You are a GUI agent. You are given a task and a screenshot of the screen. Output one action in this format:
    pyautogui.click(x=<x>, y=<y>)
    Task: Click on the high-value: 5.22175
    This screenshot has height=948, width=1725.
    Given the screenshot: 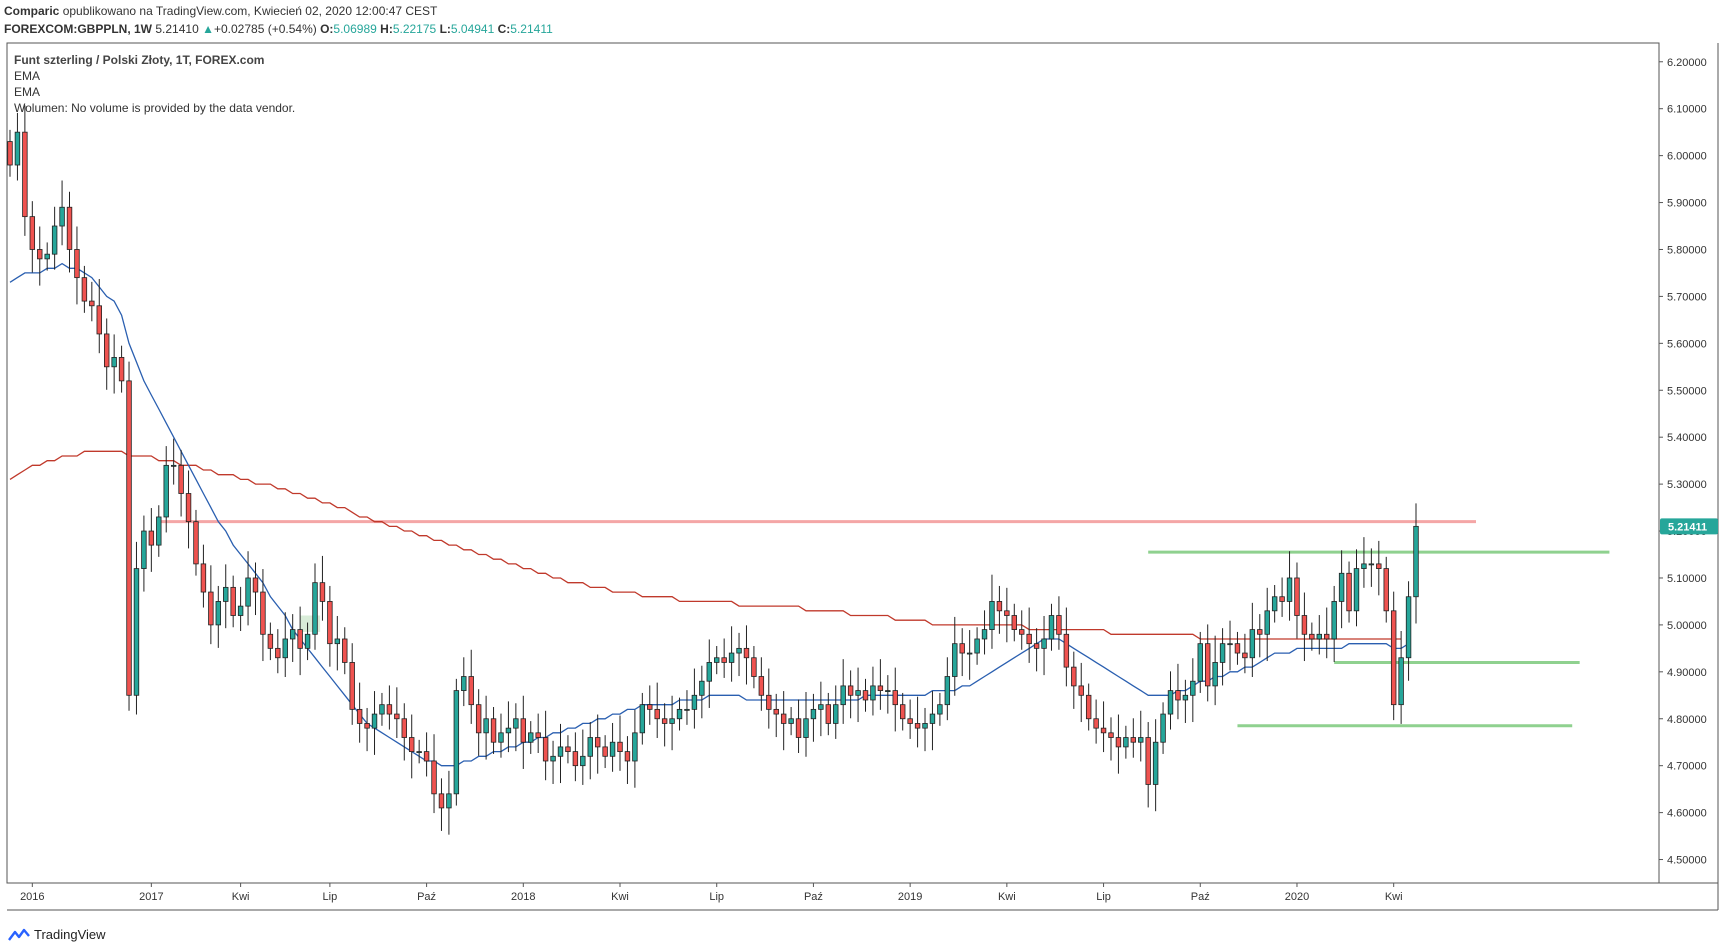 What is the action you would take?
    pyautogui.click(x=414, y=29)
    